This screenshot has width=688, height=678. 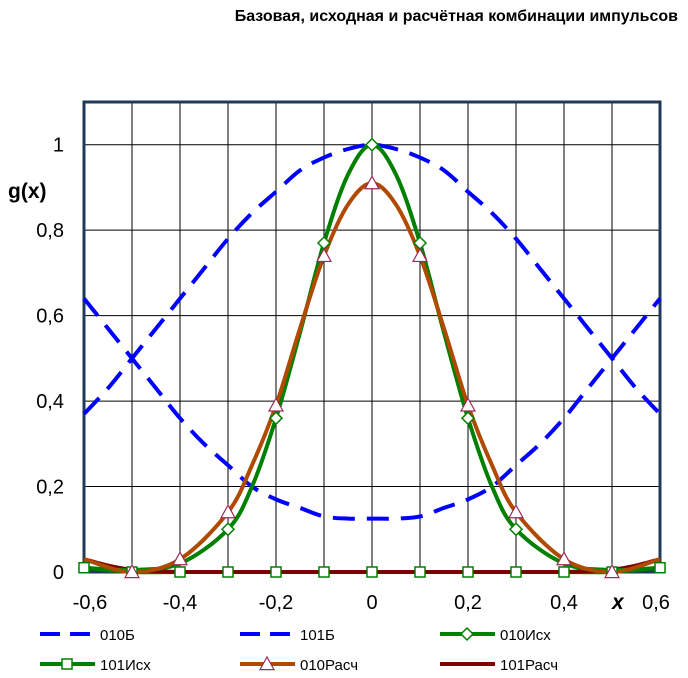 I want to click on legend-label: 010Расч, so click(x=329, y=665).